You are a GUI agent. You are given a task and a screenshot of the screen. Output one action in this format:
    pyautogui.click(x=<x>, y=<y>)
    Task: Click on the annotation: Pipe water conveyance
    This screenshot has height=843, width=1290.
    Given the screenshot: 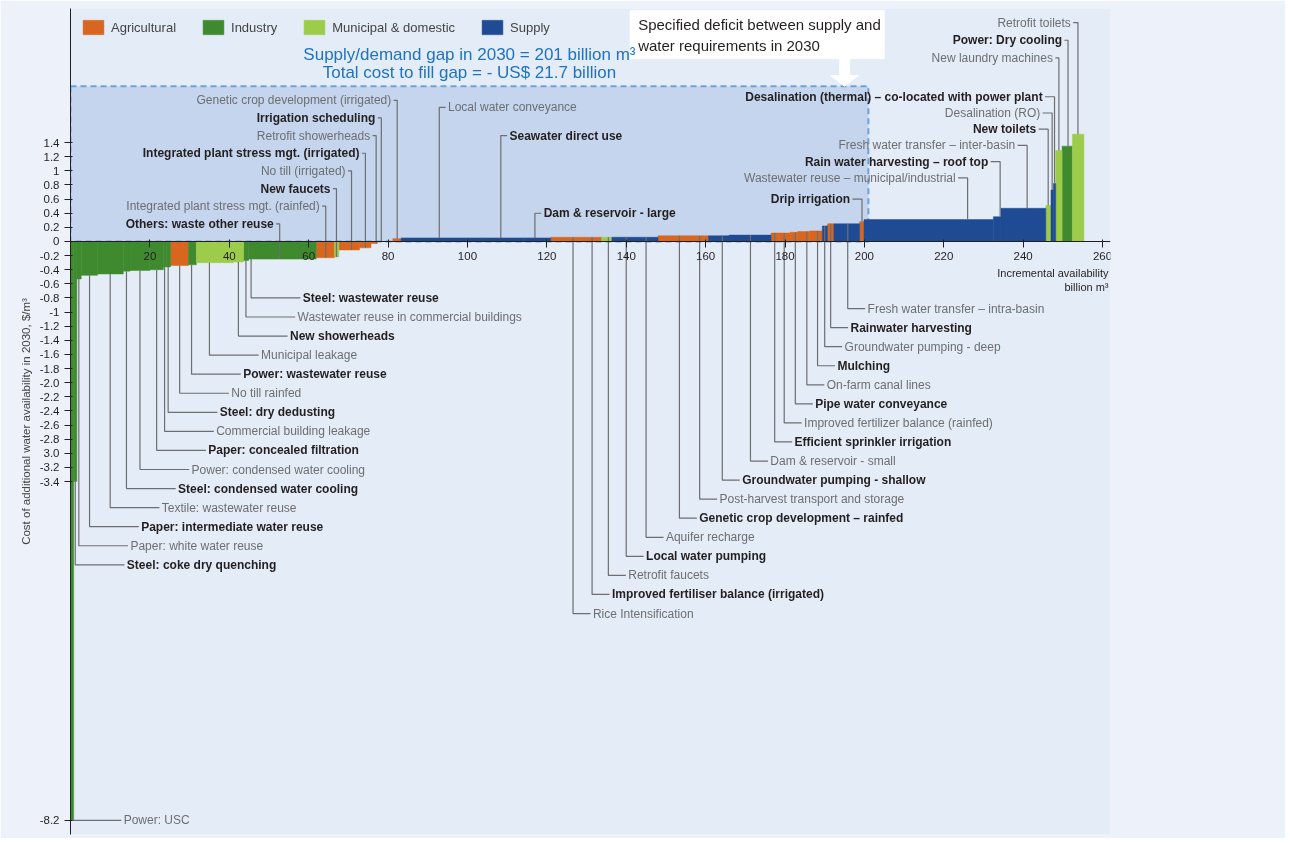 What is the action you would take?
    pyautogui.click(x=881, y=403)
    